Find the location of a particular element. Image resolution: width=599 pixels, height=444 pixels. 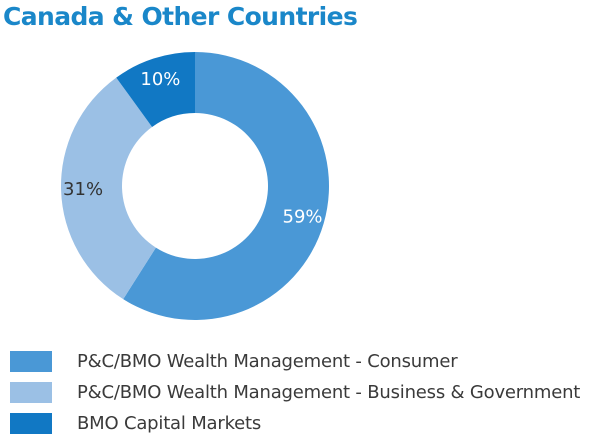

chart-title: Canada & Other Countries is located at coordinates (180, 16).